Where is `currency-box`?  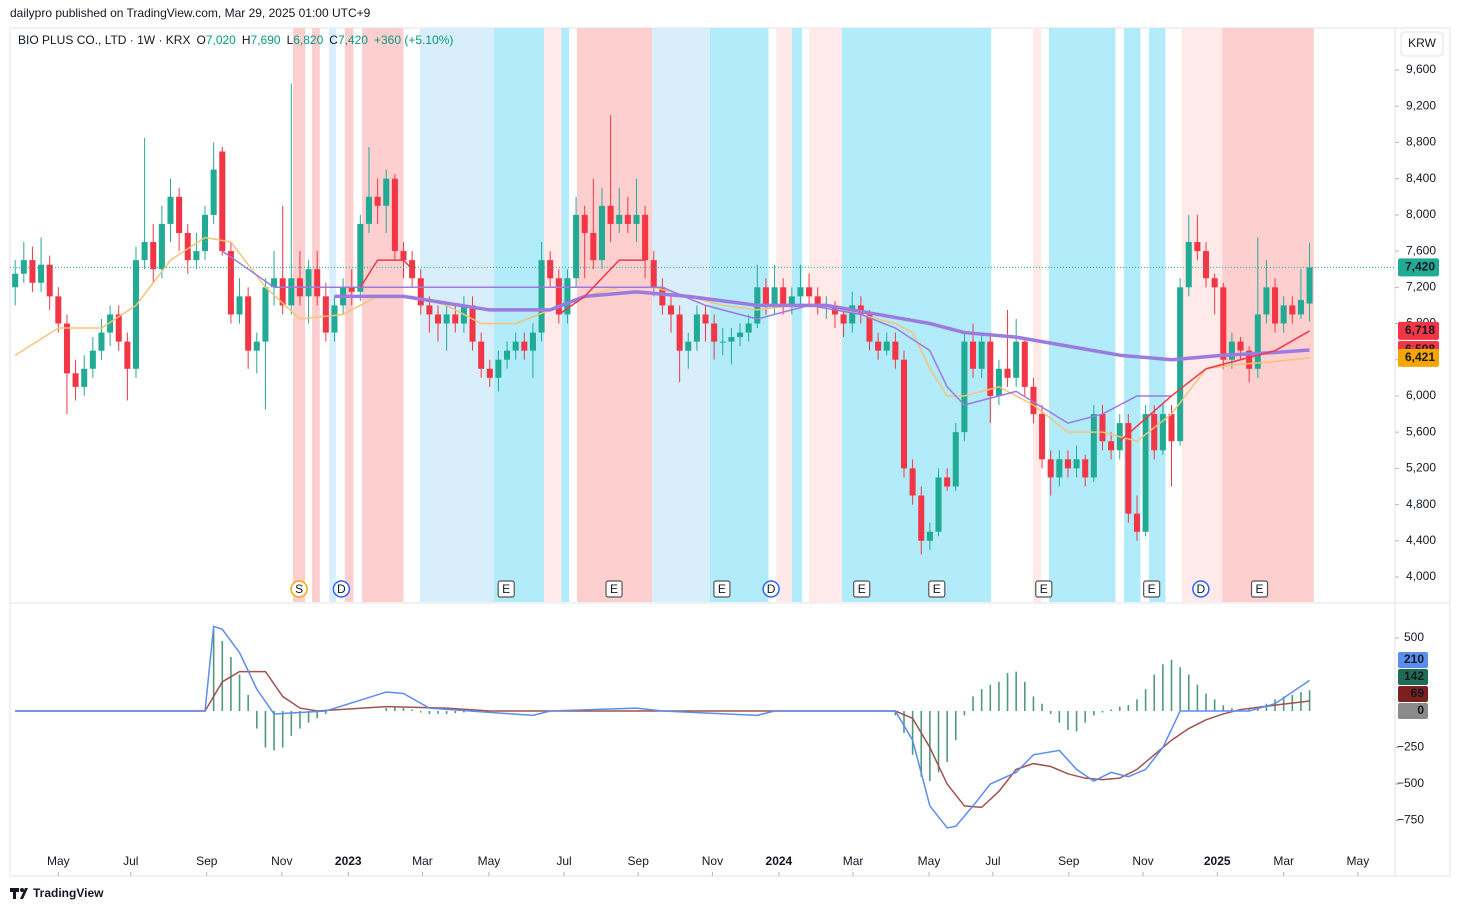 currency-box is located at coordinates (1422, 44).